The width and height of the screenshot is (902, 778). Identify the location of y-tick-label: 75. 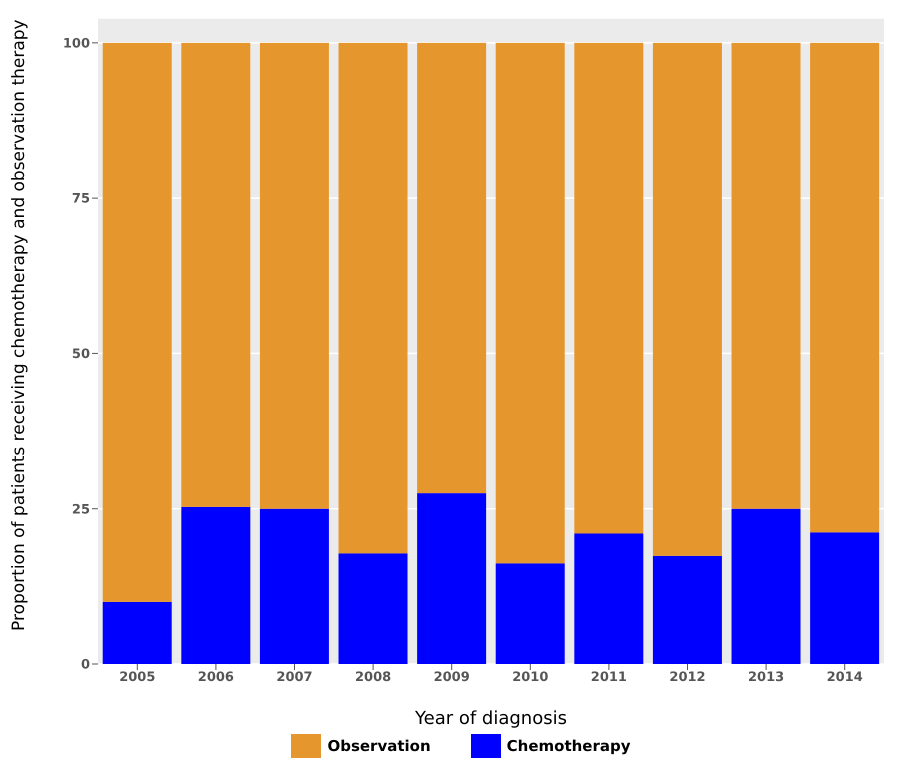
(81, 199).